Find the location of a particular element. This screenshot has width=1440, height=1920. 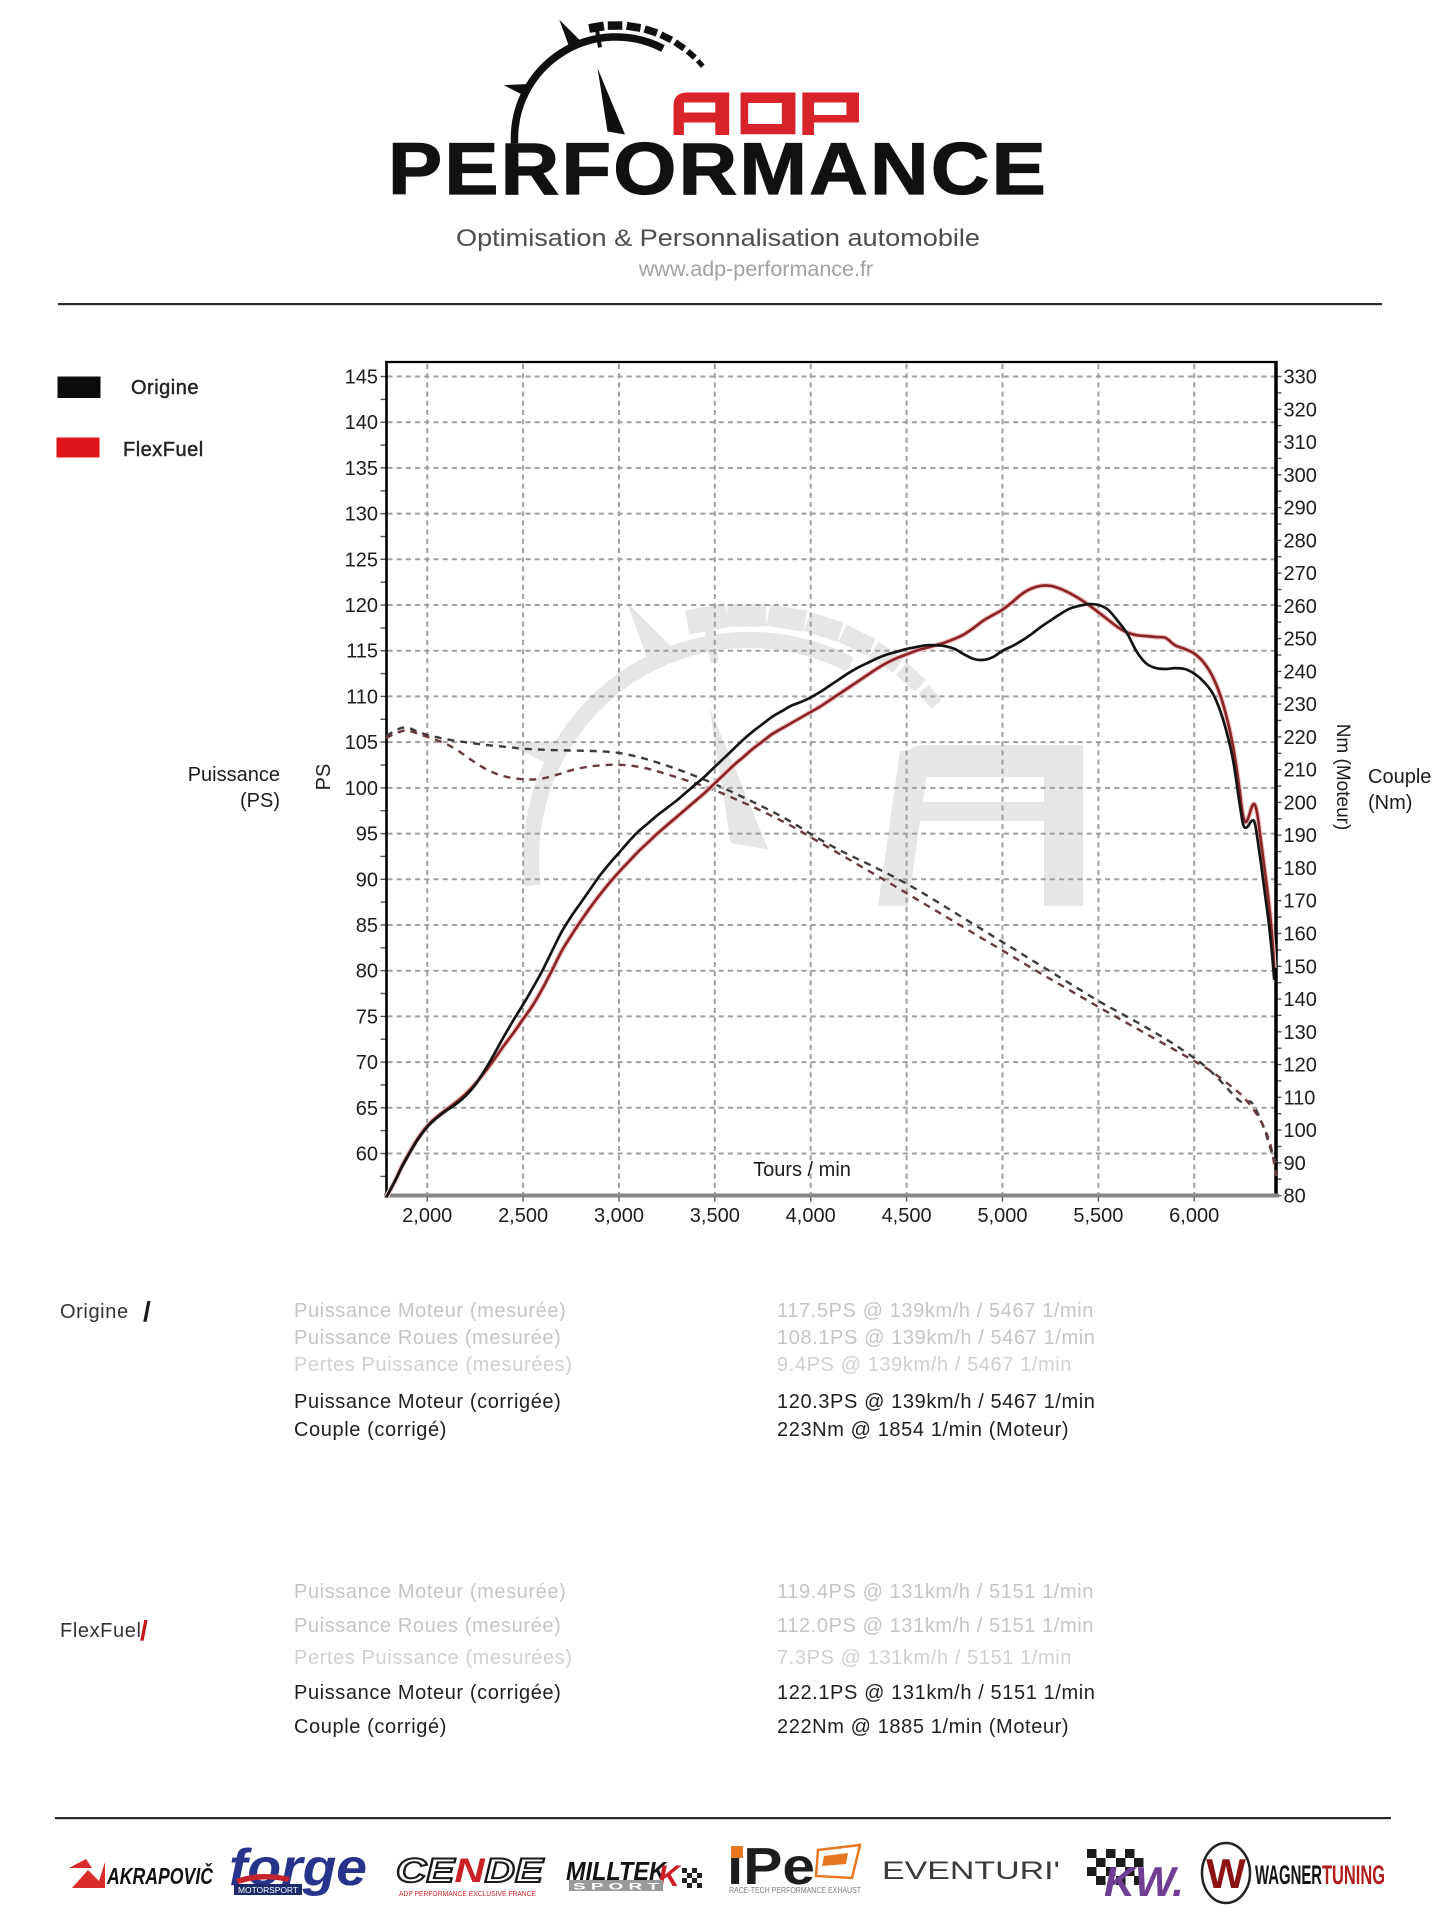

svg-text:112.0PS @ 131km/h / 5151 1/mi: 112.0PS @ 131km/h / 5151 1/min is located at coordinates (935, 1626).